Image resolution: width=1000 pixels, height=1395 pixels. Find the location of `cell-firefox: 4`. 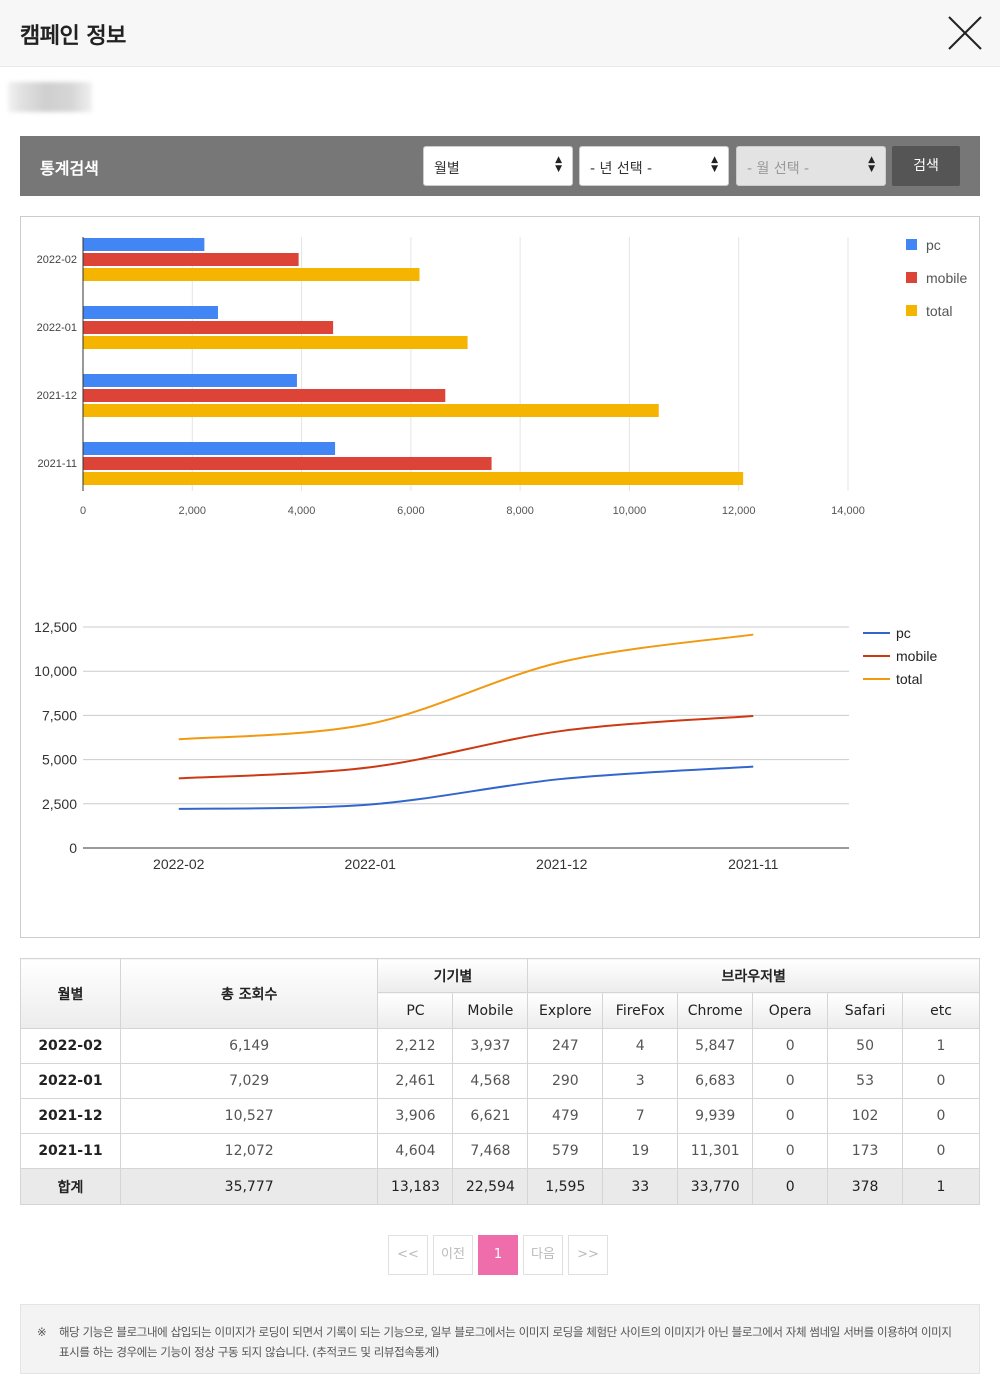

cell-firefox: 4 is located at coordinates (640, 1046).